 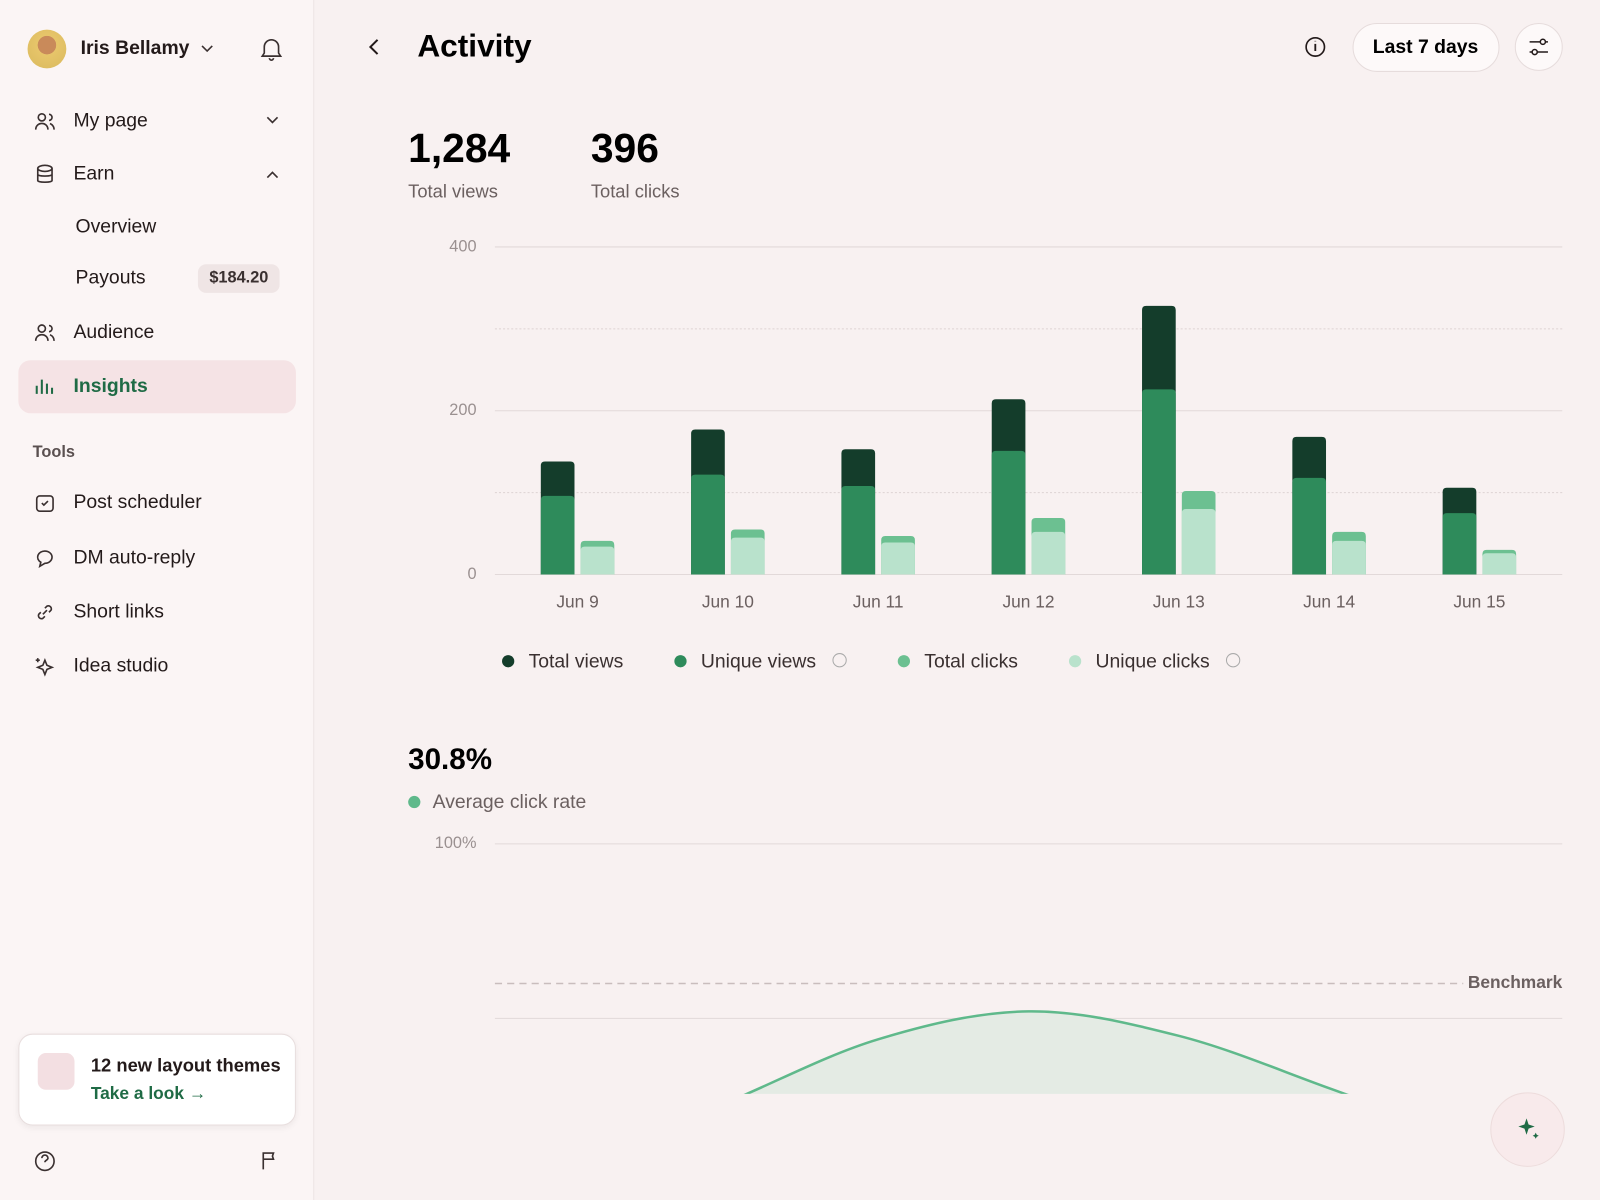 What do you see at coordinates (471, 574) in the screenshot?
I see `y-tick-label: 0` at bounding box center [471, 574].